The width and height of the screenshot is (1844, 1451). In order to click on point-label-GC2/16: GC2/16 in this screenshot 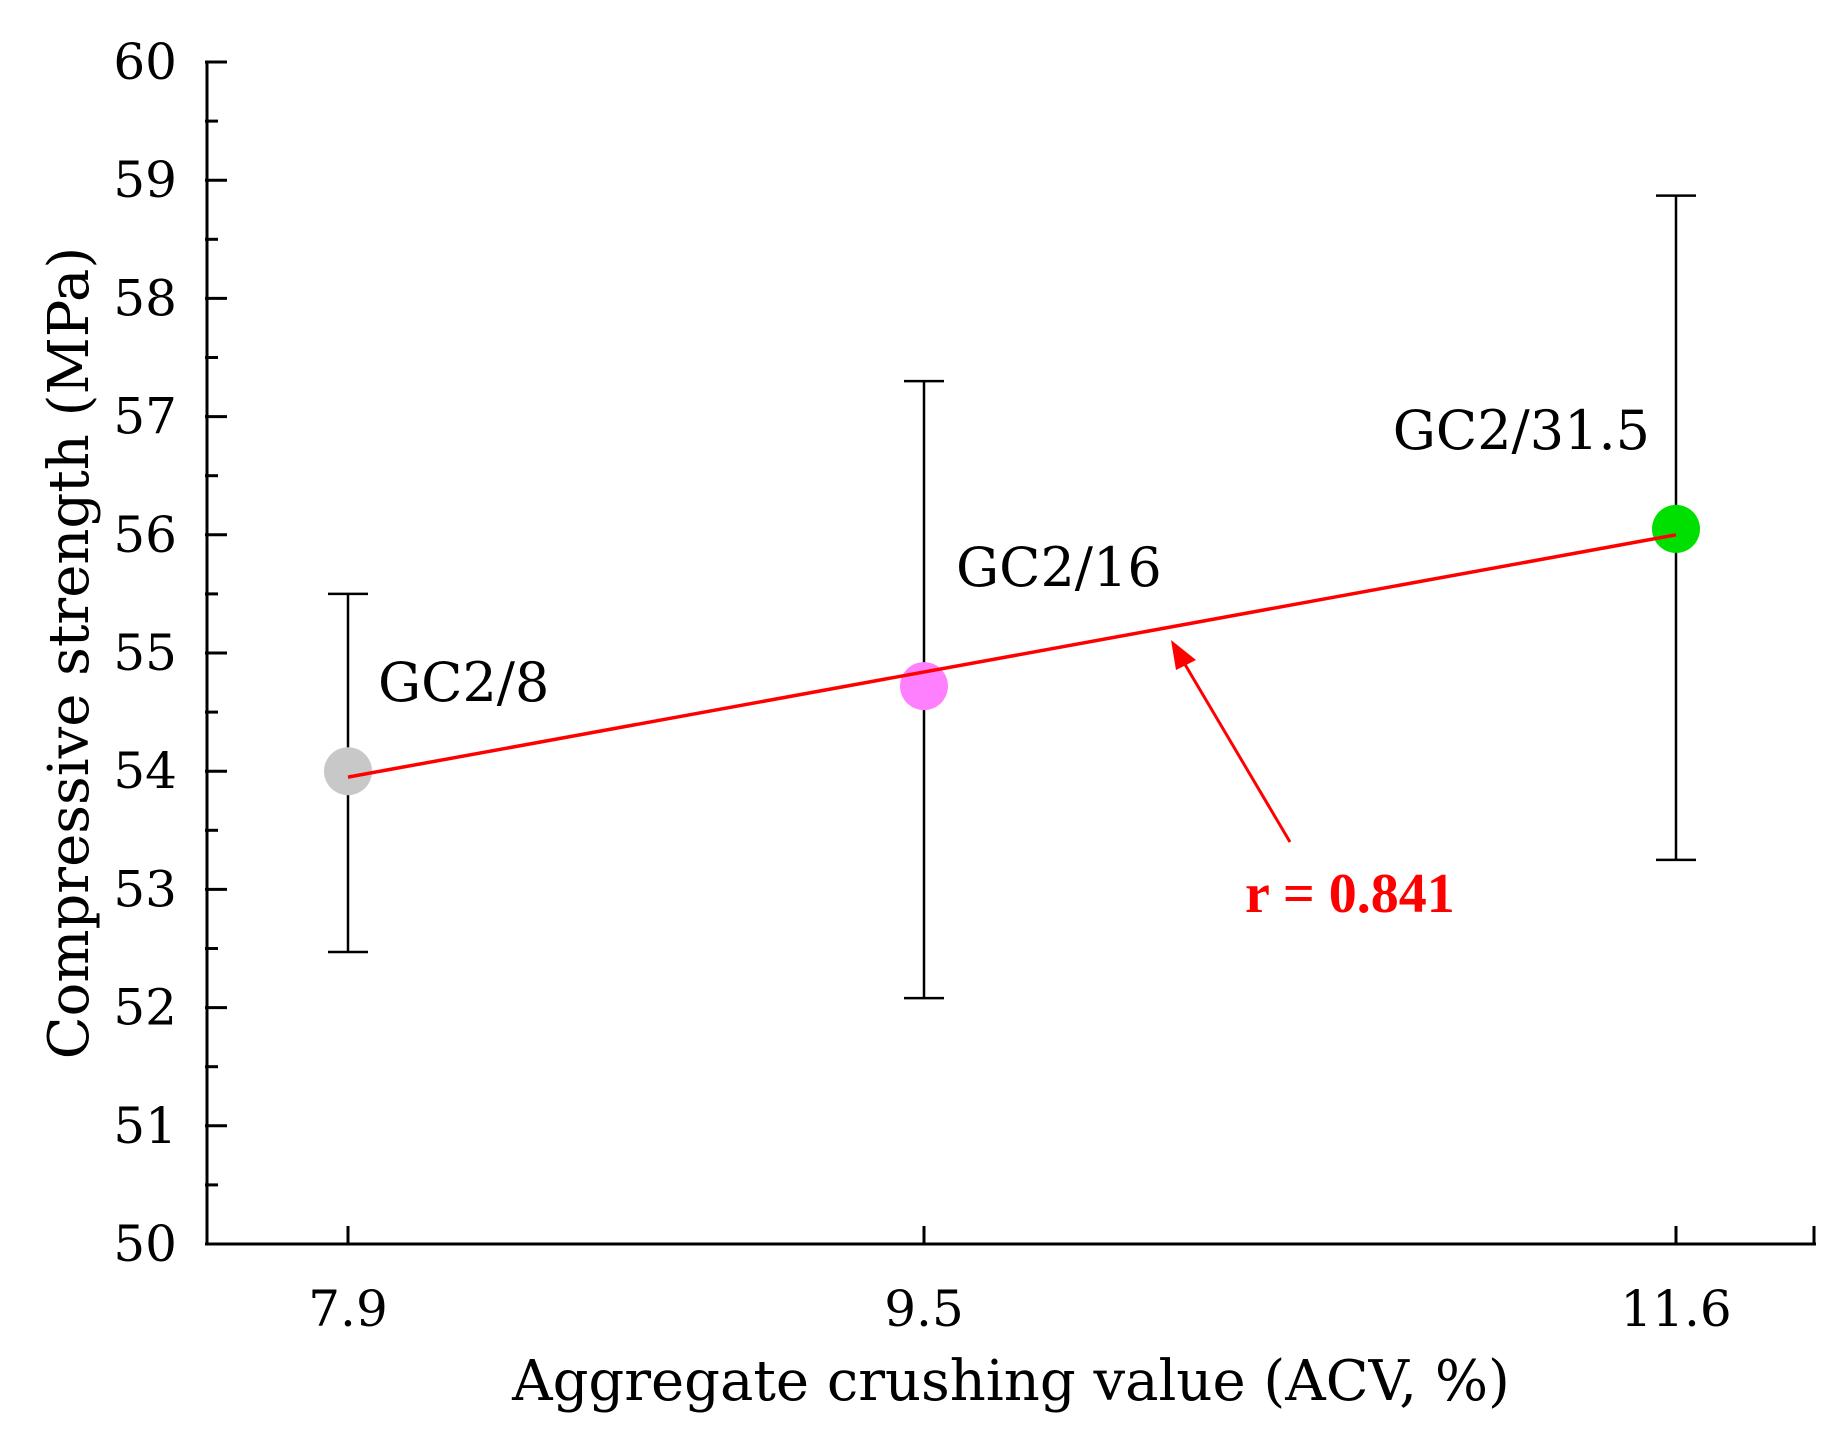, I will do `click(1059, 567)`.